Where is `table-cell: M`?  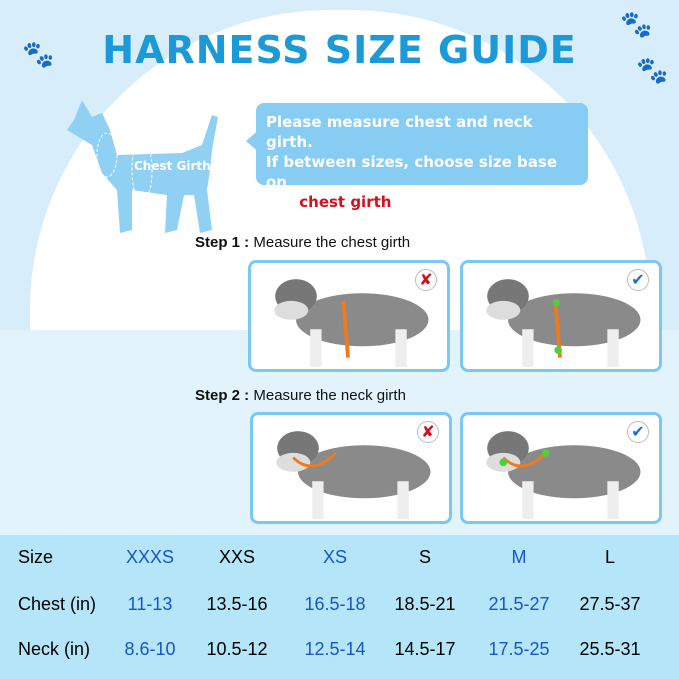 table-cell: M is located at coordinates (519, 557).